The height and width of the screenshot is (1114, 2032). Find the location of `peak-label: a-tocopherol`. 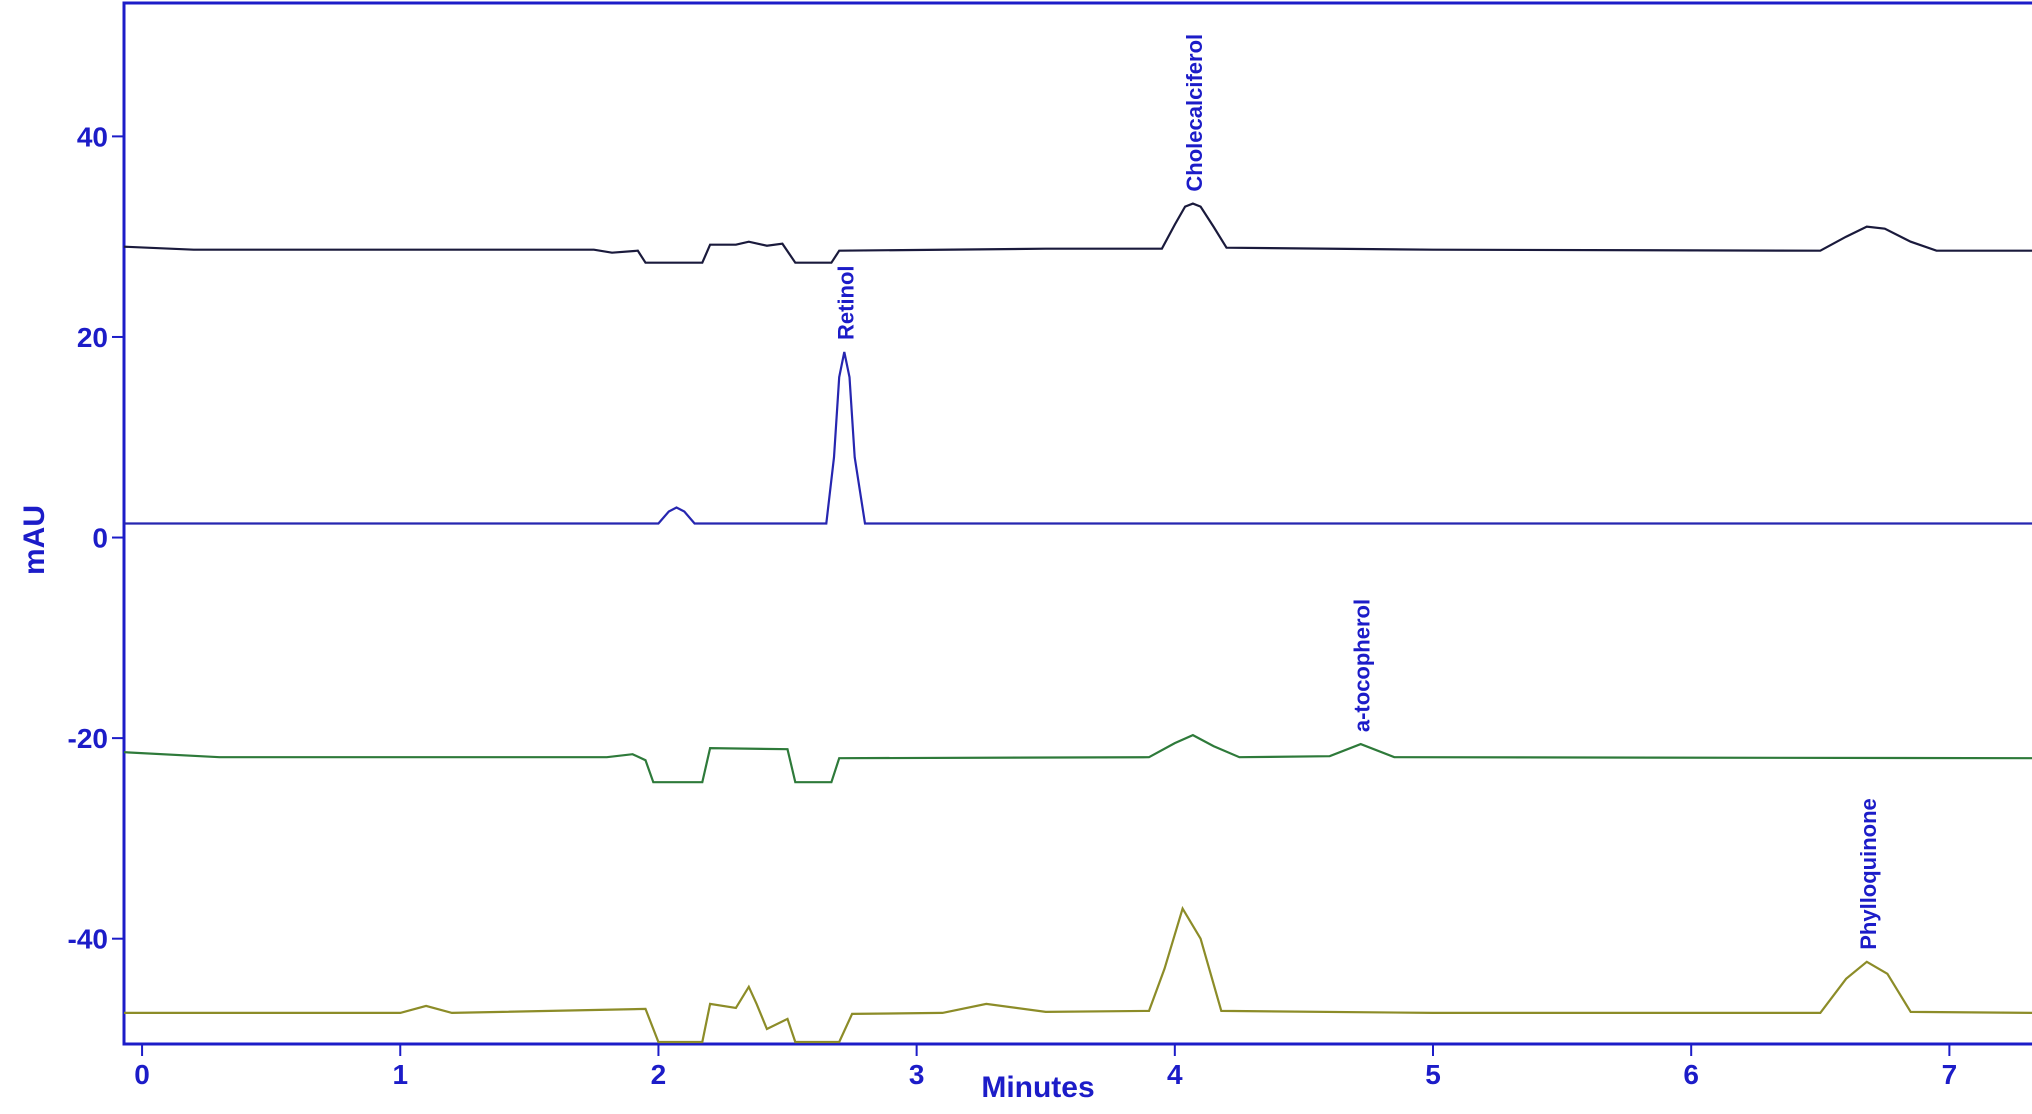

peak-label: a-tocopherol is located at coordinates (1362, 665).